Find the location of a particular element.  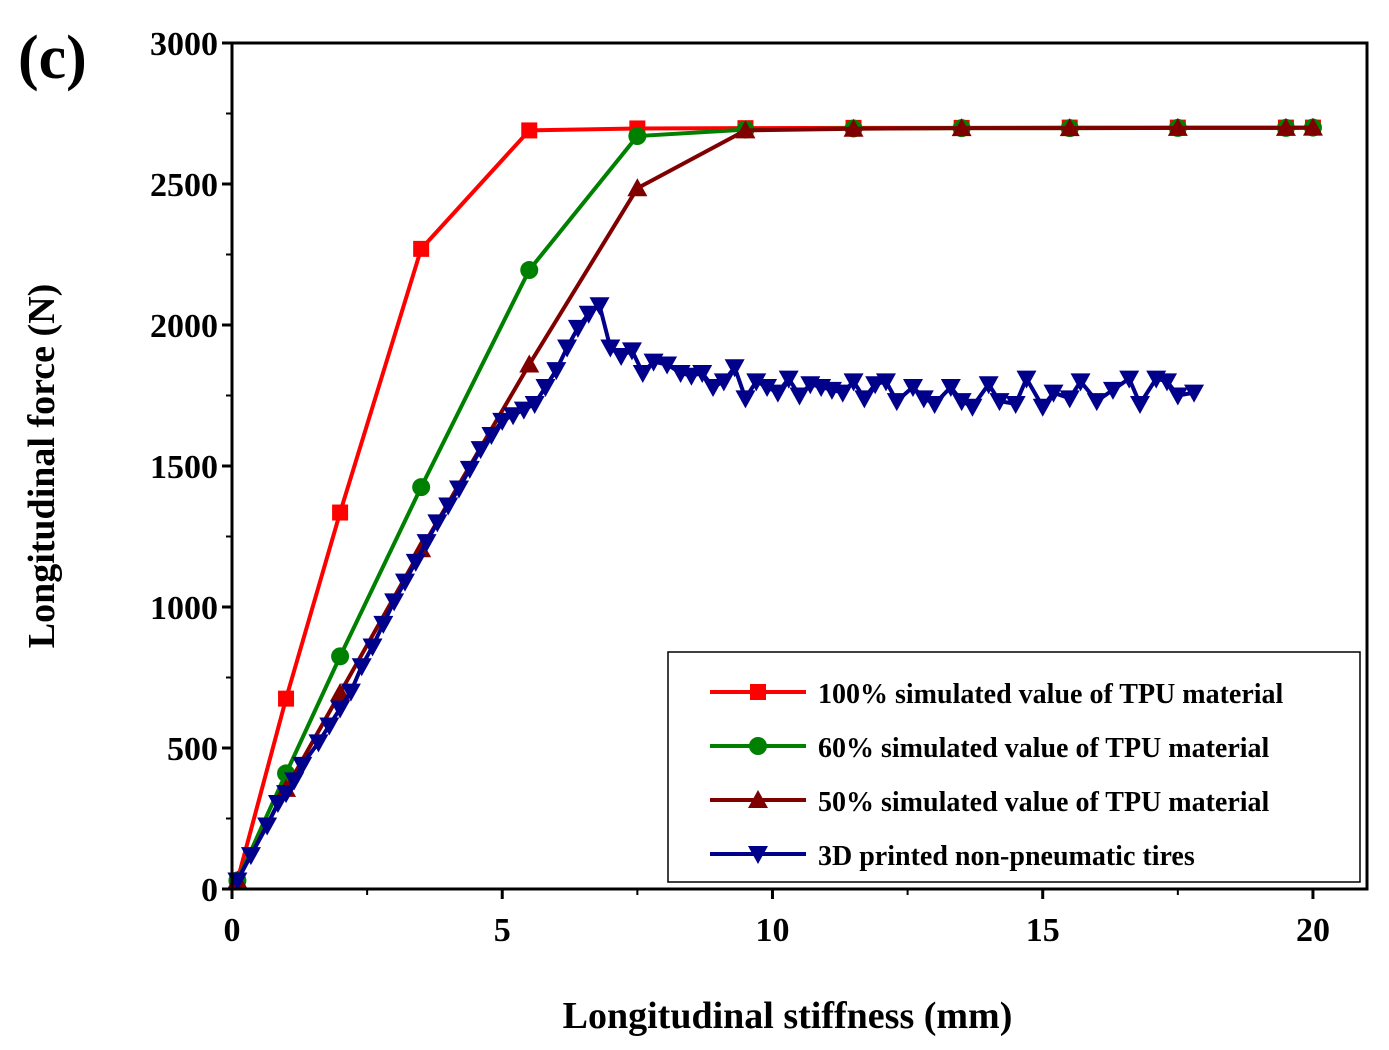

x-tick-label: 5 is located at coordinates (502, 930).